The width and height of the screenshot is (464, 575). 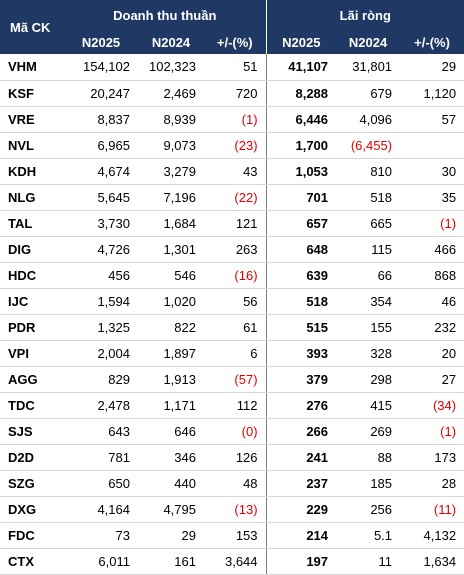 I want to click on cell-np-2025: 237, so click(x=301, y=483).